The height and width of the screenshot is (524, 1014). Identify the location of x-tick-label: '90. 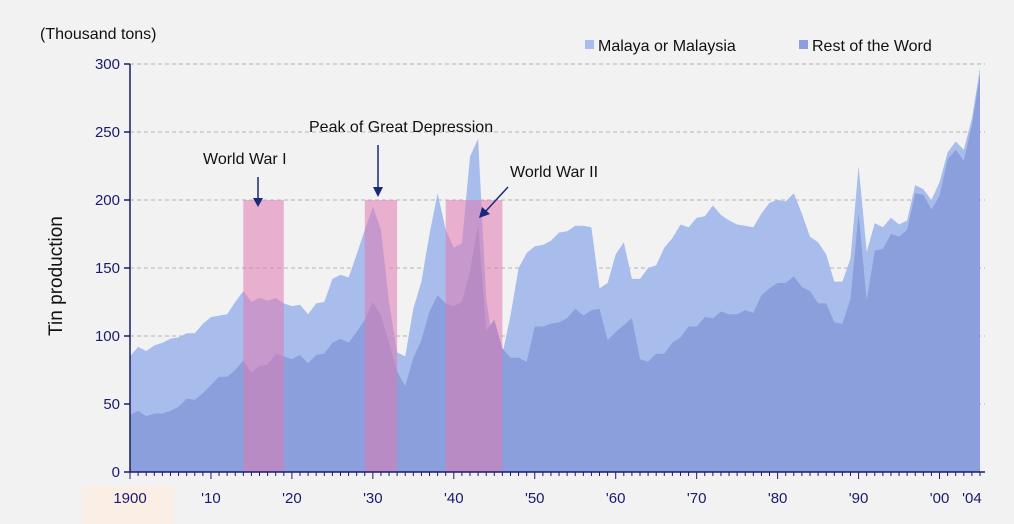
(859, 498).